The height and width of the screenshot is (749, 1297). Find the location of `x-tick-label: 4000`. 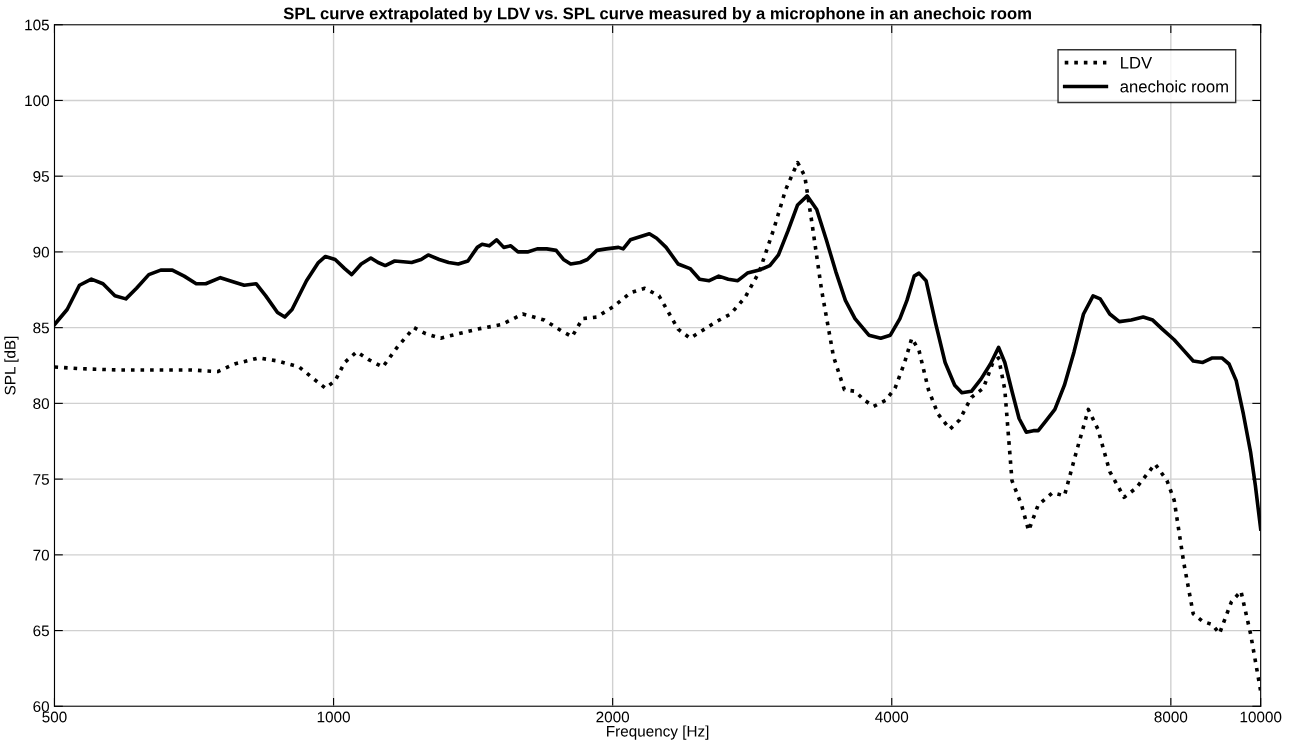

x-tick-label: 4000 is located at coordinates (892, 717).